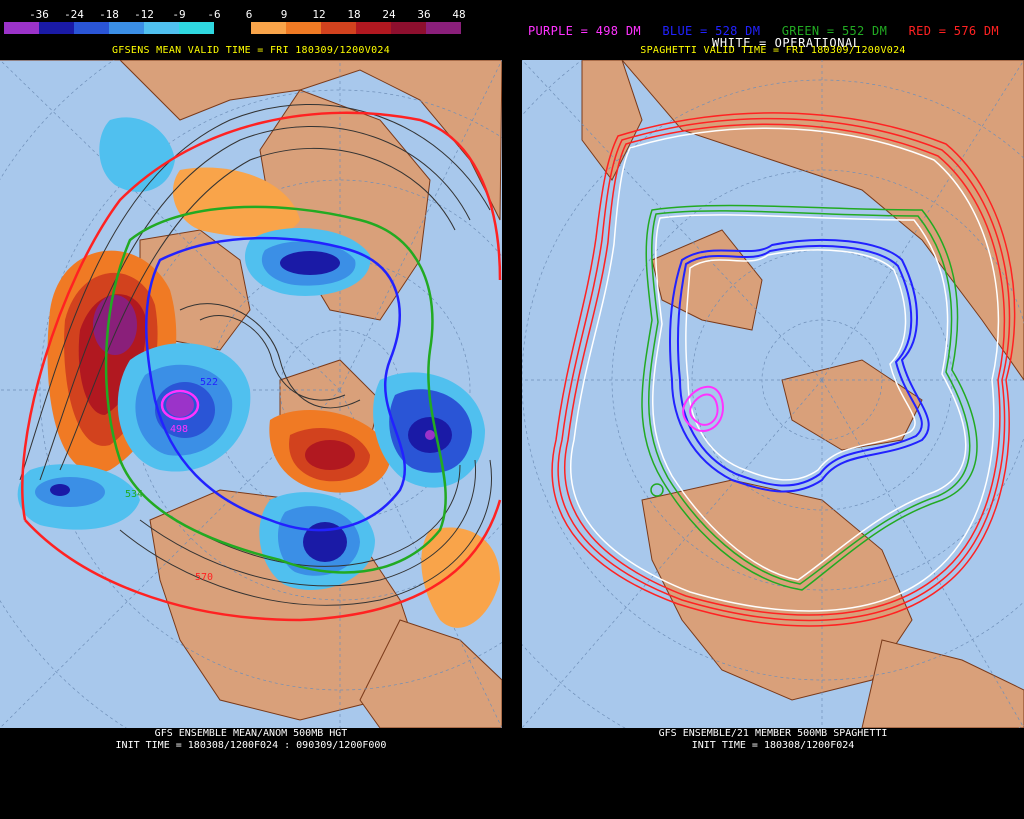 This screenshot has width=1024, height=819. Describe the element at coordinates (389, 14) in the screenshot. I see `colorbar-label: 24` at that location.